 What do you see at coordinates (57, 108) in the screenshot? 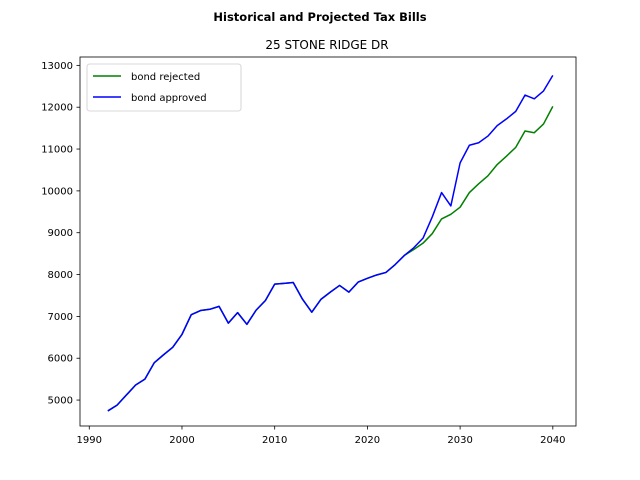
I see `y-tick-label-7: 12000` at bounding box center [57, 108].